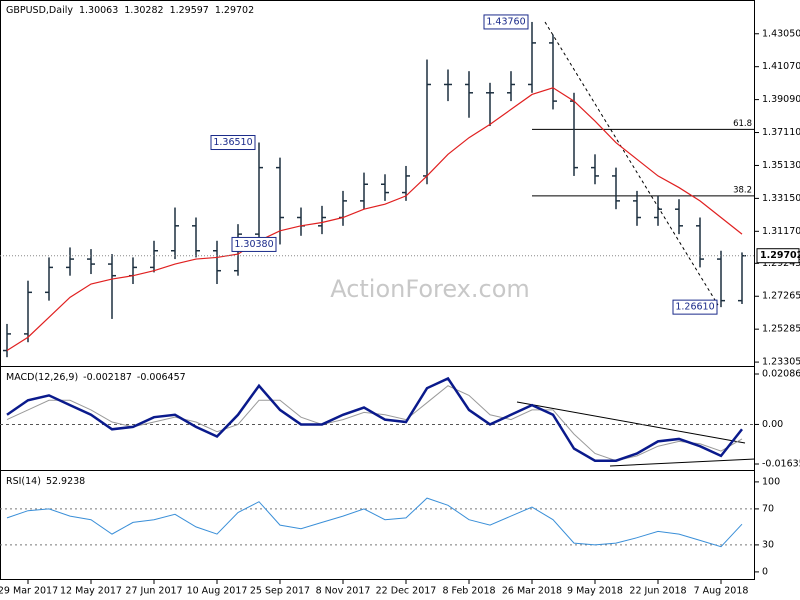 This screenshot has height=600, width=800. I want to click on indicator-header: RSI(14) 52.9238, so click(45, 481).